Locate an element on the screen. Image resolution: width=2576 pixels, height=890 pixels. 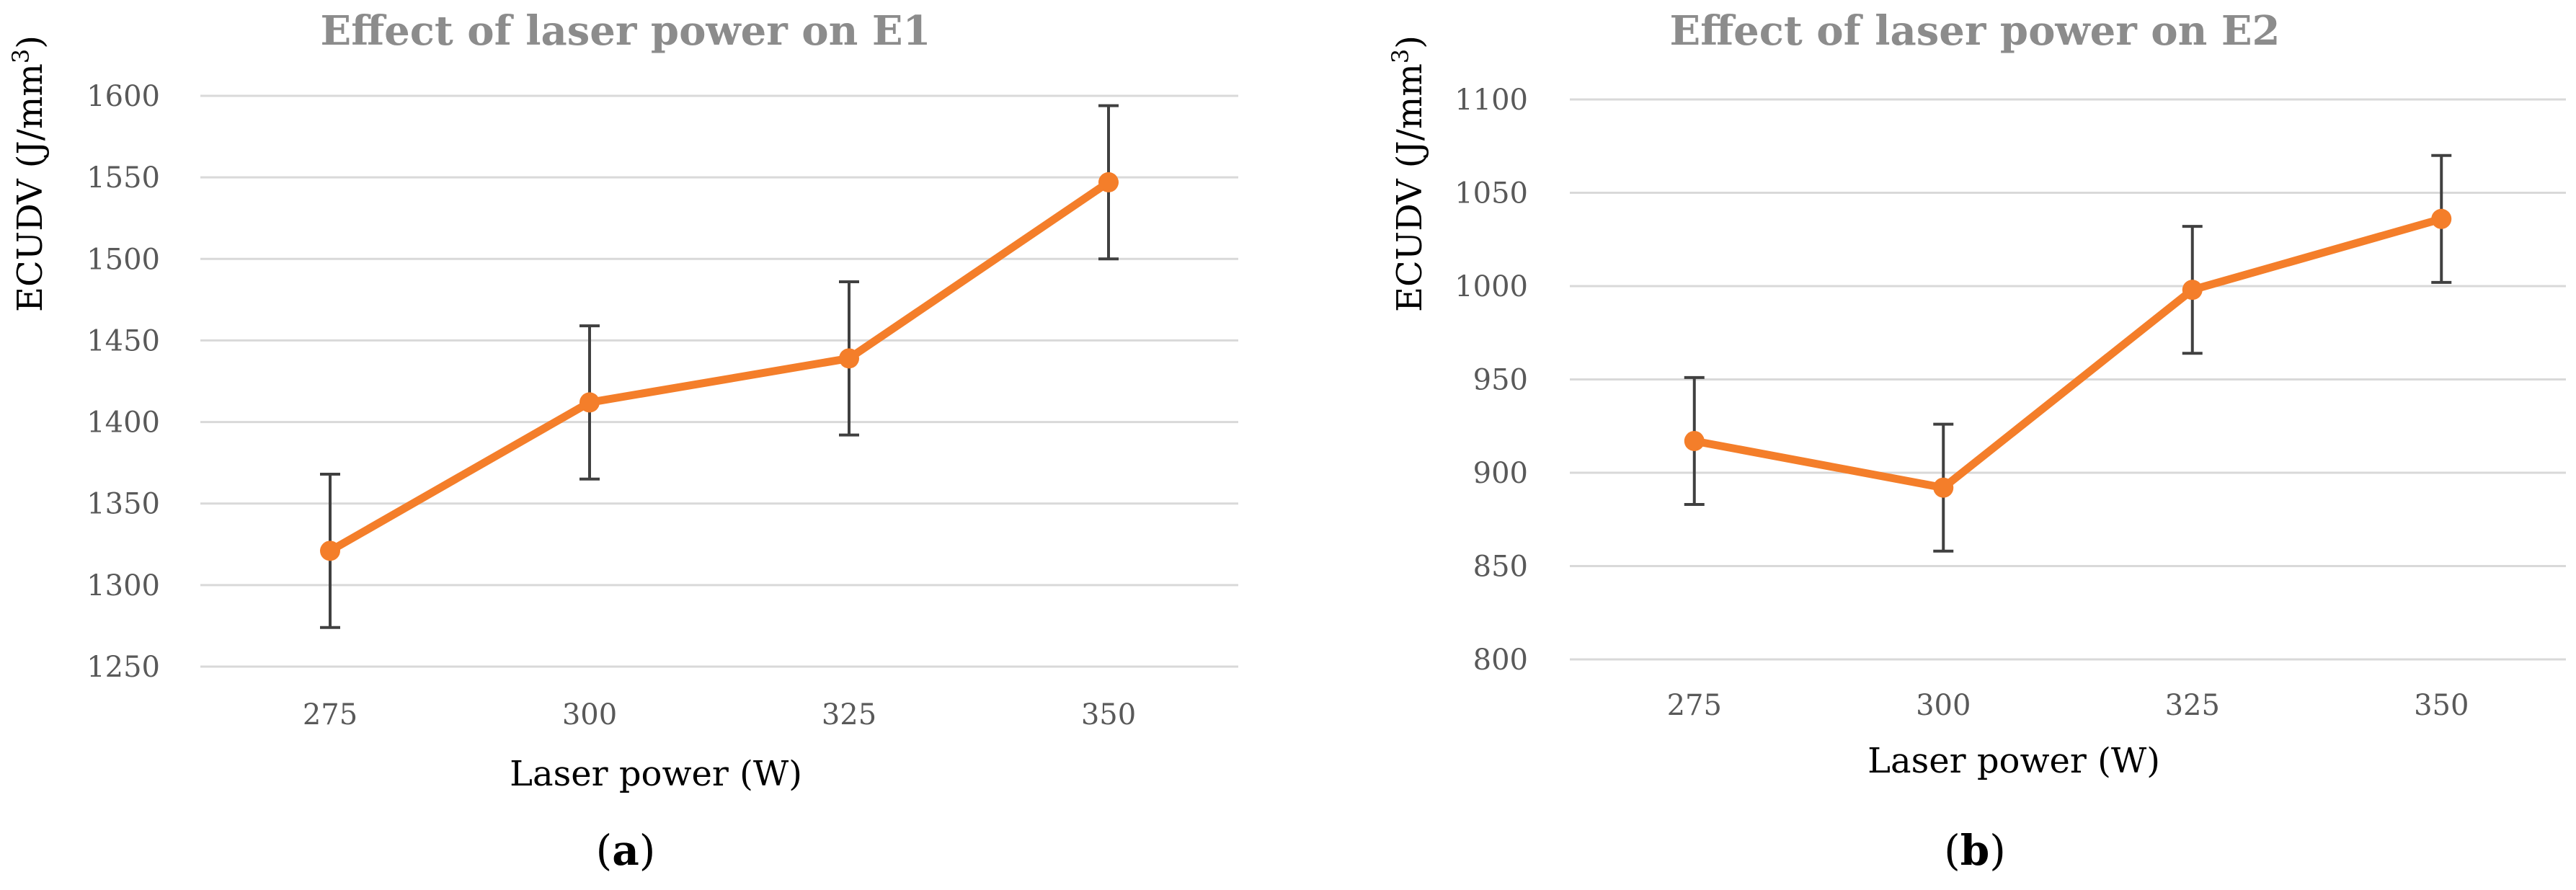
y-tick-labels-a: 1250 1300 1350 1400 1450 1500 1550 1600 is located at coordinates (123, 382).